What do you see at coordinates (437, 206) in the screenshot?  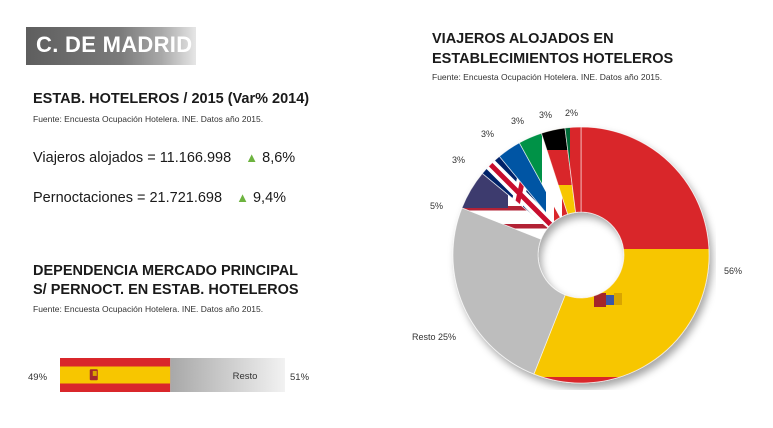 I see `slice-label-usa: 5%` at bounding box center [437, 206].